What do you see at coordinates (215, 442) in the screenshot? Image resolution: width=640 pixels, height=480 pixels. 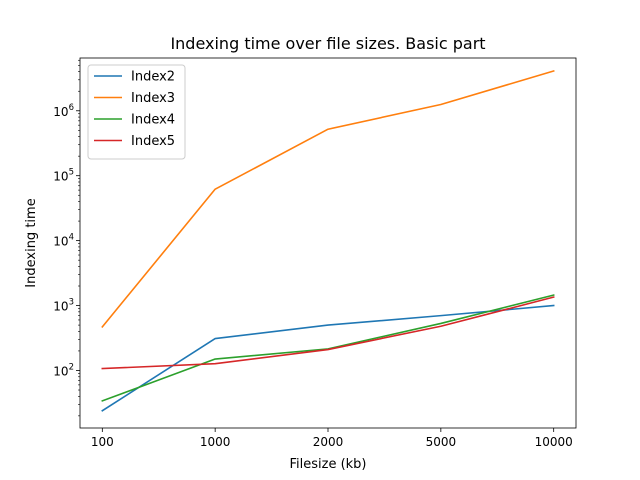 I see `x-tick-label: 1000` at bounding box center [215, 442].